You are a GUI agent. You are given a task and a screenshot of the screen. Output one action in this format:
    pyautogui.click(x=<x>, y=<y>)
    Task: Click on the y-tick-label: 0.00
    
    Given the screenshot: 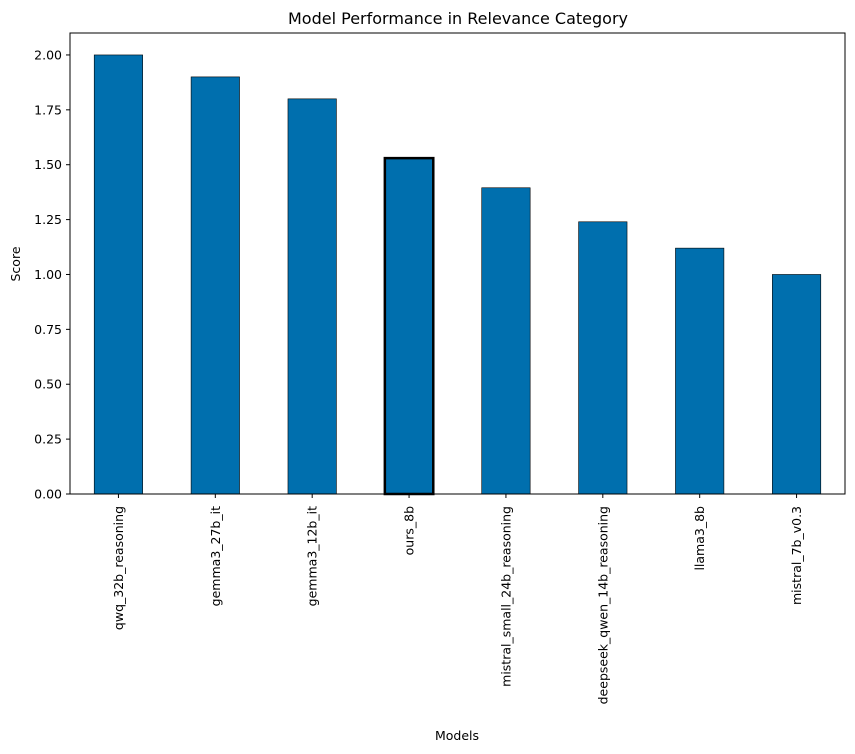 What is the action you would take?
    pyautogui.click(x=48, y=494)
    